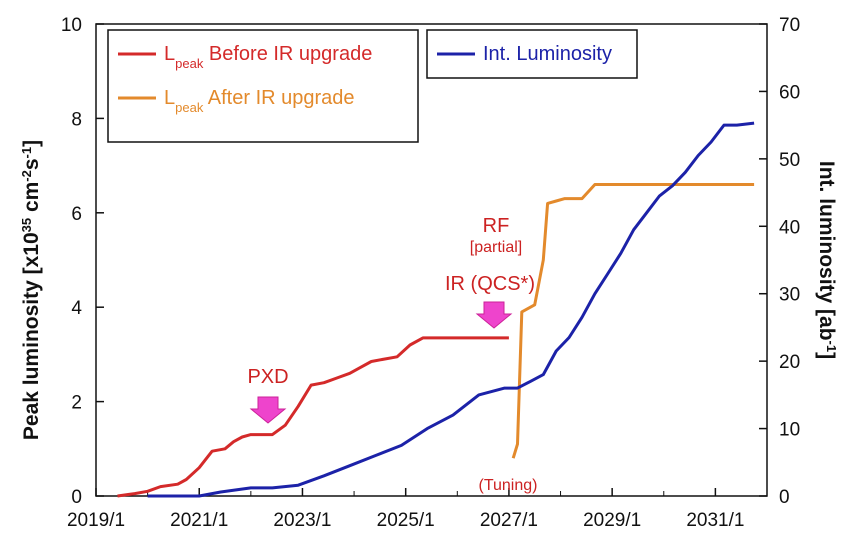 Image resolution: width=850 pixels, height=559 pixels. I want to click on annotation-text: [partial], so click(496, 247).